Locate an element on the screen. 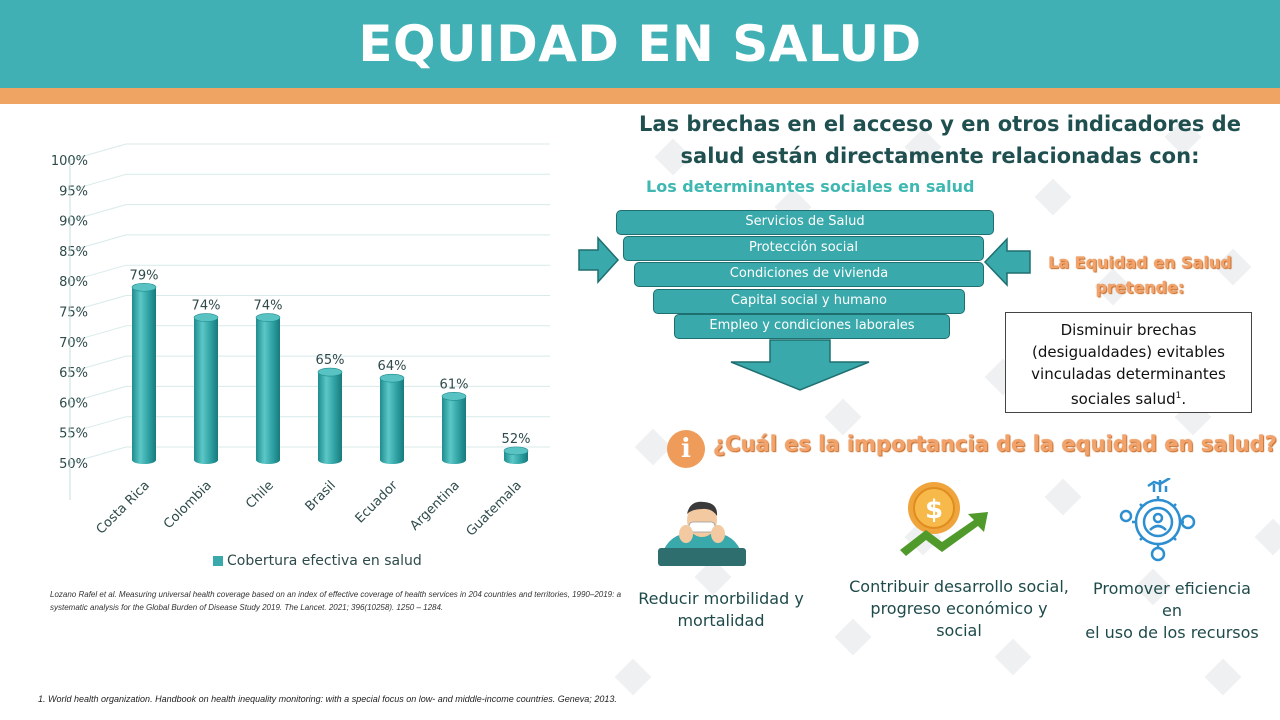 This screenshot has height=720, width=1280. sick-person-icon is located at coordinates (702, 533).